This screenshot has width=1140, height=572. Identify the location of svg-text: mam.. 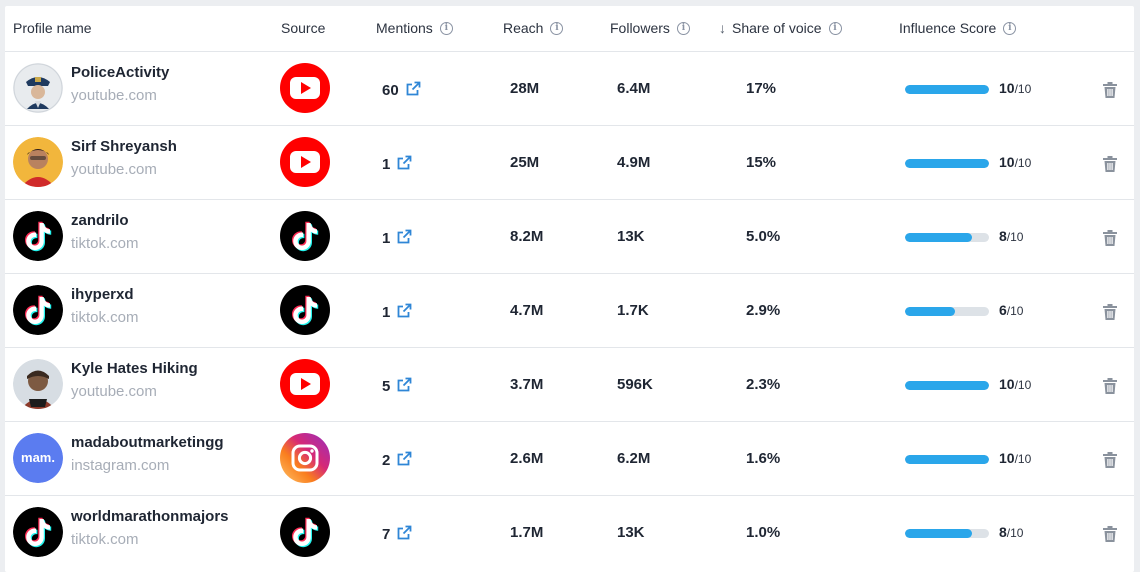
(38, 457).